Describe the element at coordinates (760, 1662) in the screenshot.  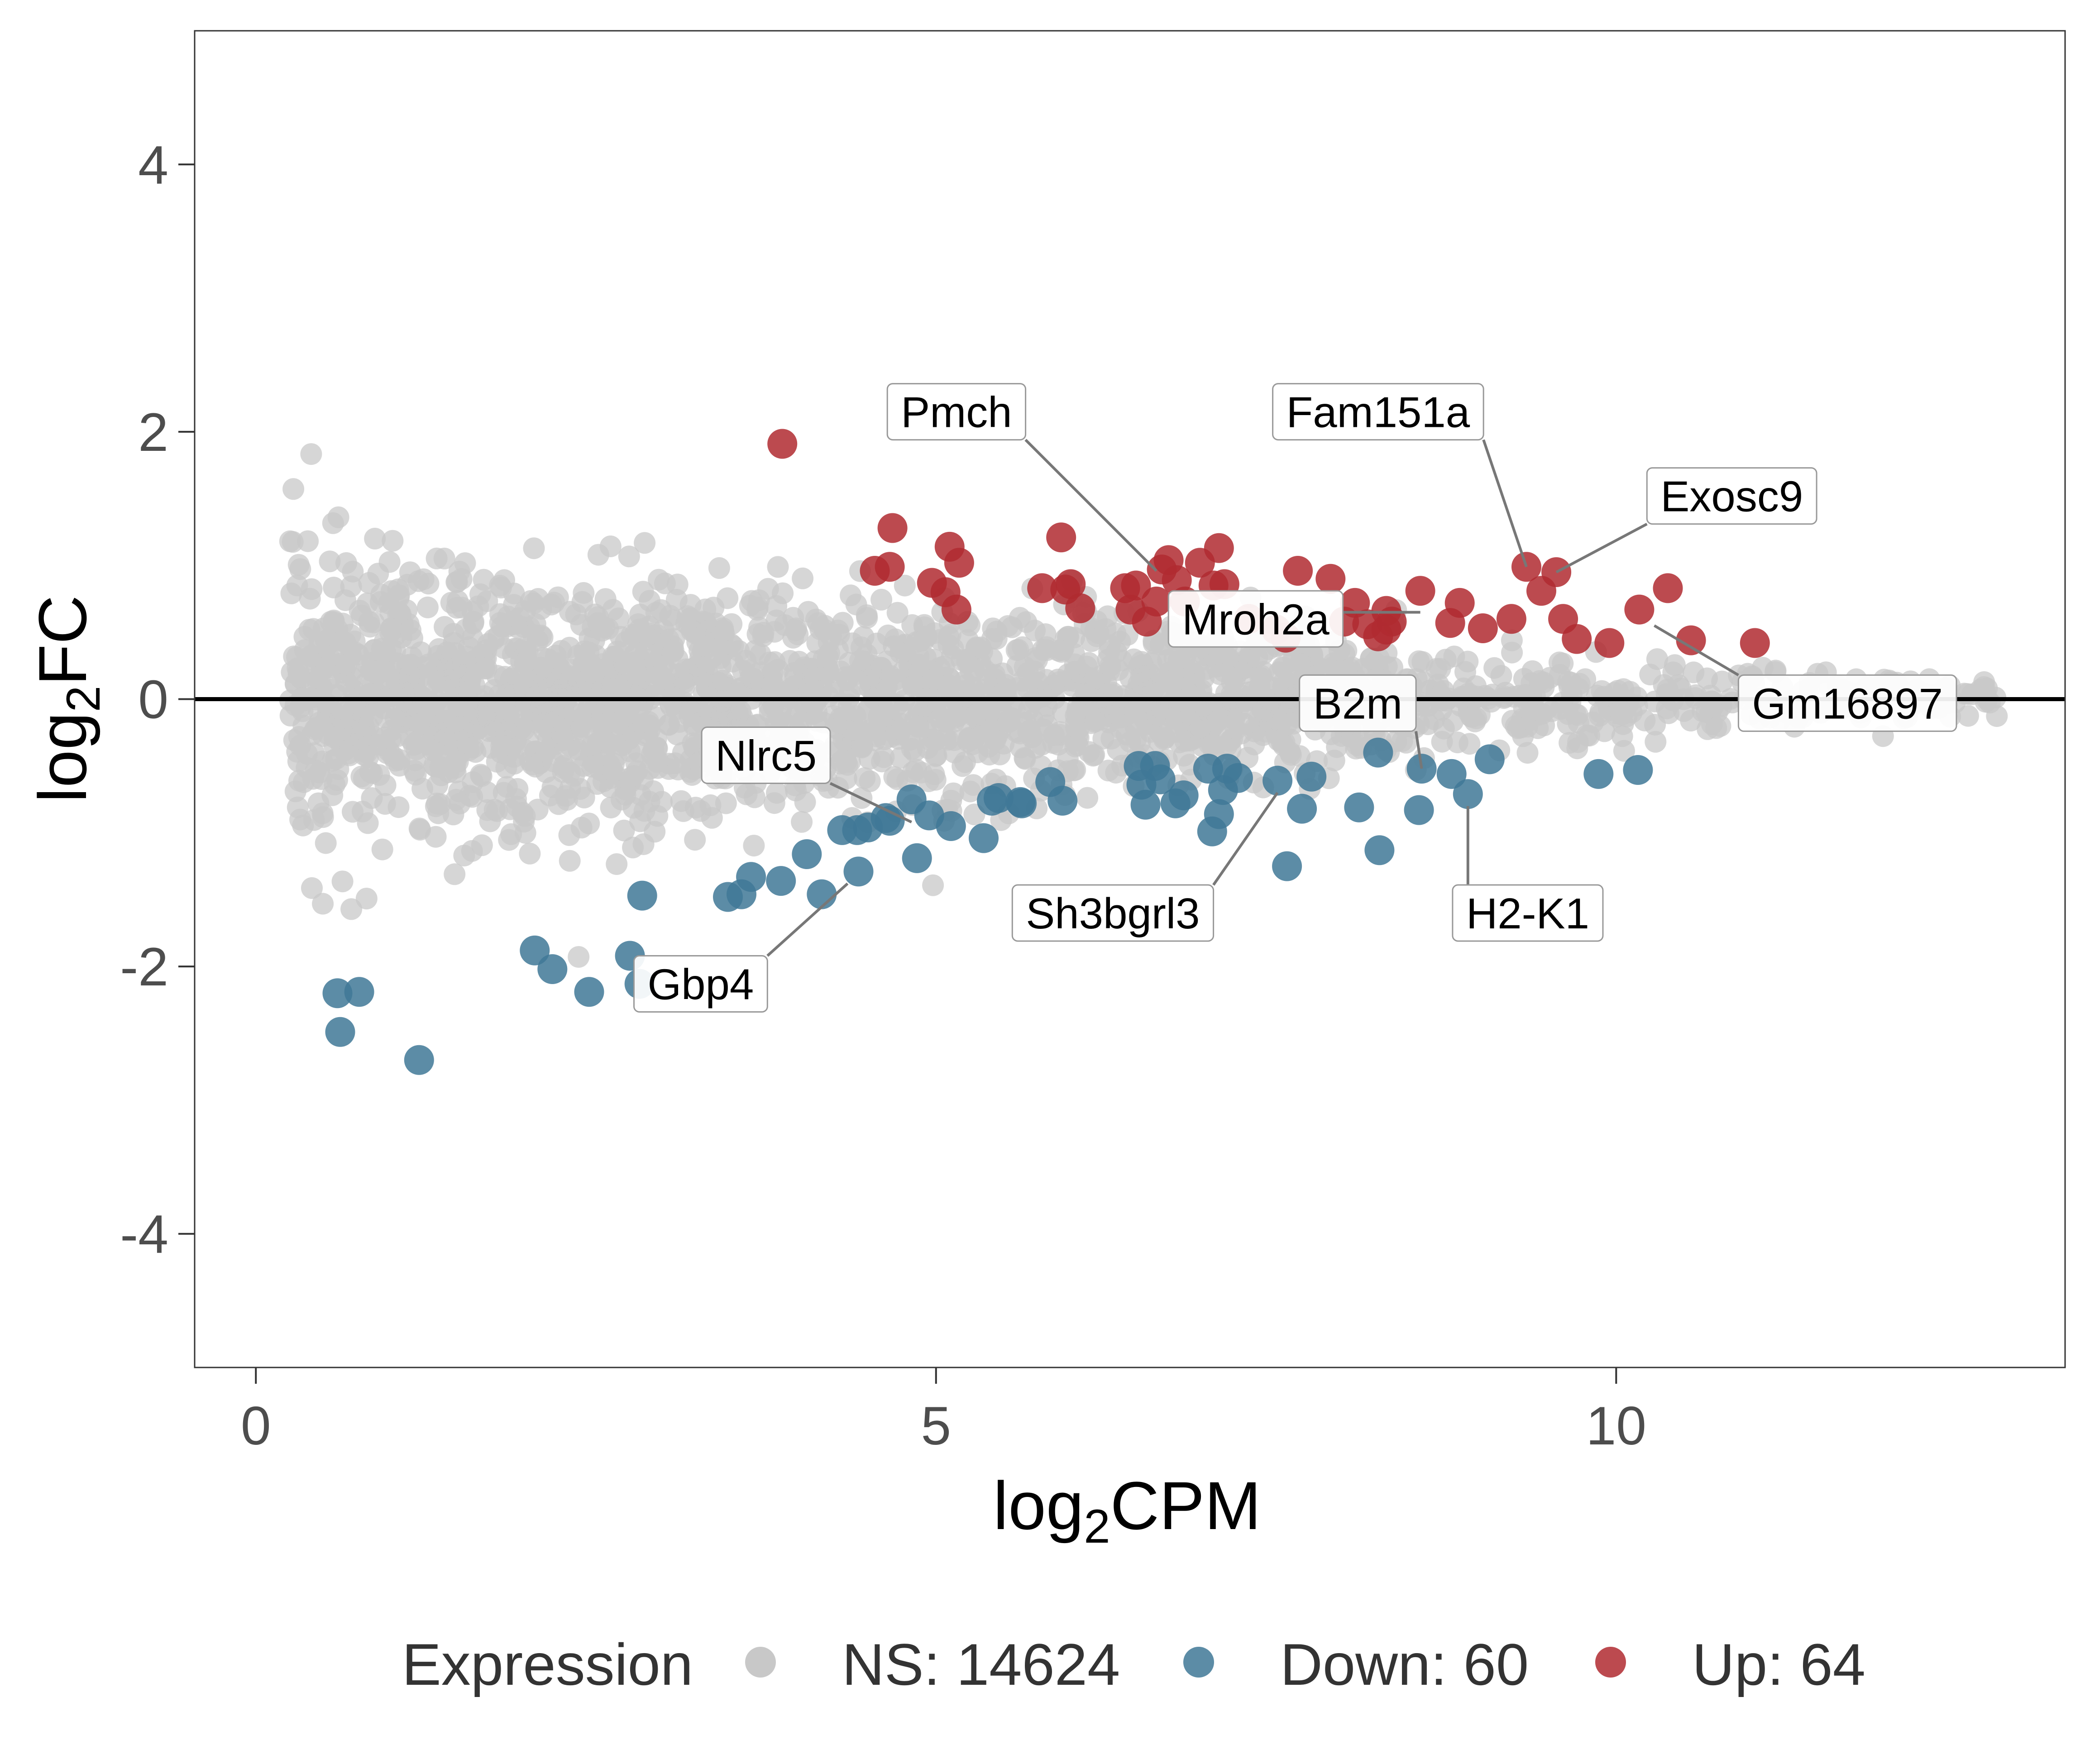
I see `legend-key-ns` at that location.